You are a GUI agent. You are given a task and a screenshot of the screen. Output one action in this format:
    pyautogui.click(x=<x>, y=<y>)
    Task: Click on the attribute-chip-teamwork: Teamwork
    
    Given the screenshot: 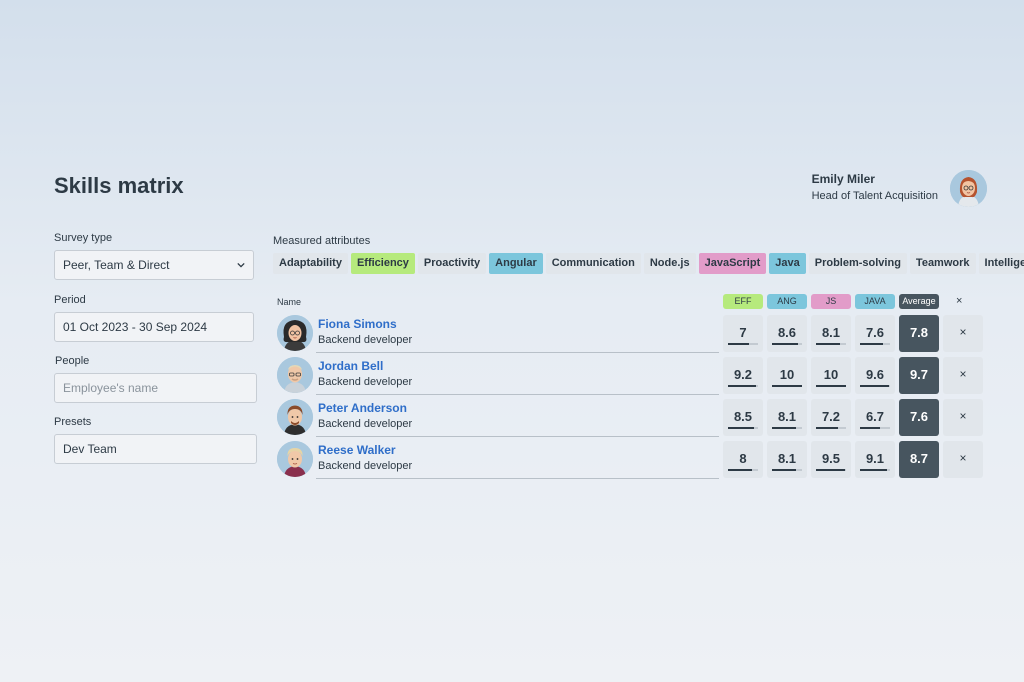 What is the action you would take?
    pyautogui.click(x=942, y=263)
    